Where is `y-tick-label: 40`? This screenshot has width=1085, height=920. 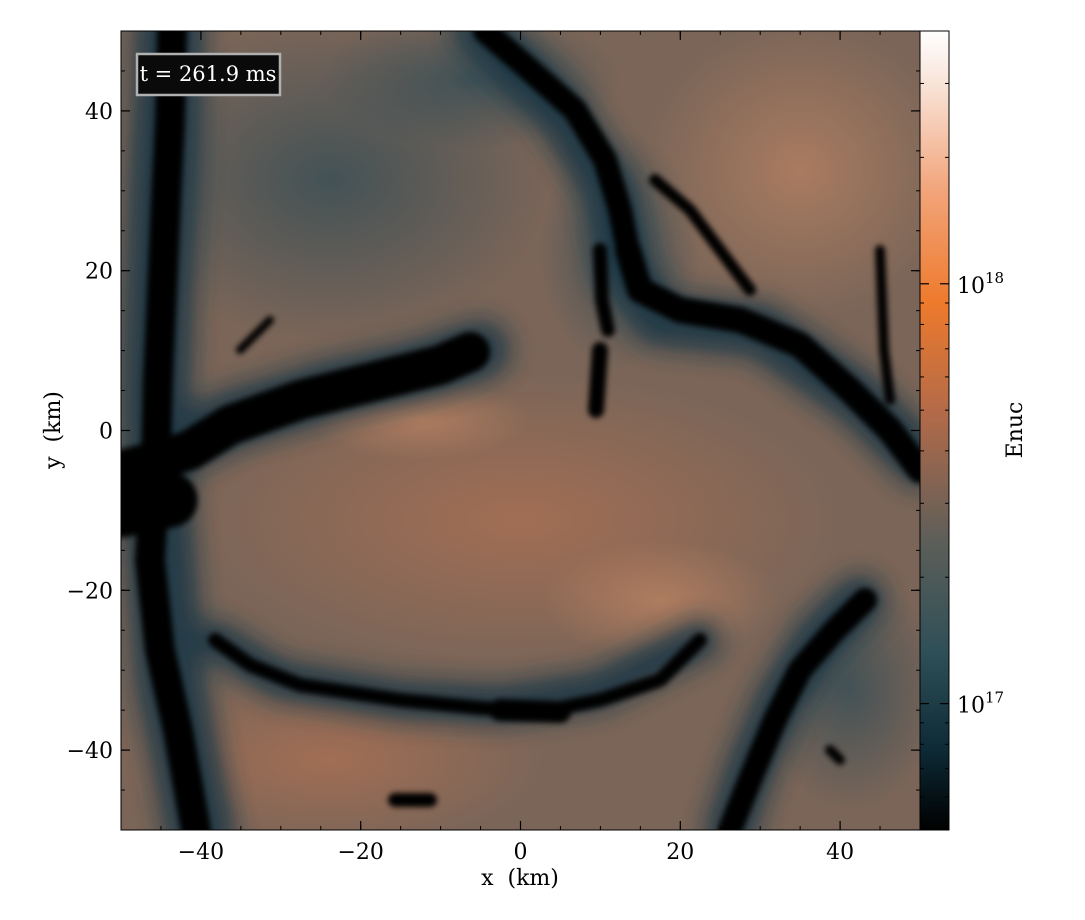
y-tick-label: 40 is located at coordinates (99, 112).